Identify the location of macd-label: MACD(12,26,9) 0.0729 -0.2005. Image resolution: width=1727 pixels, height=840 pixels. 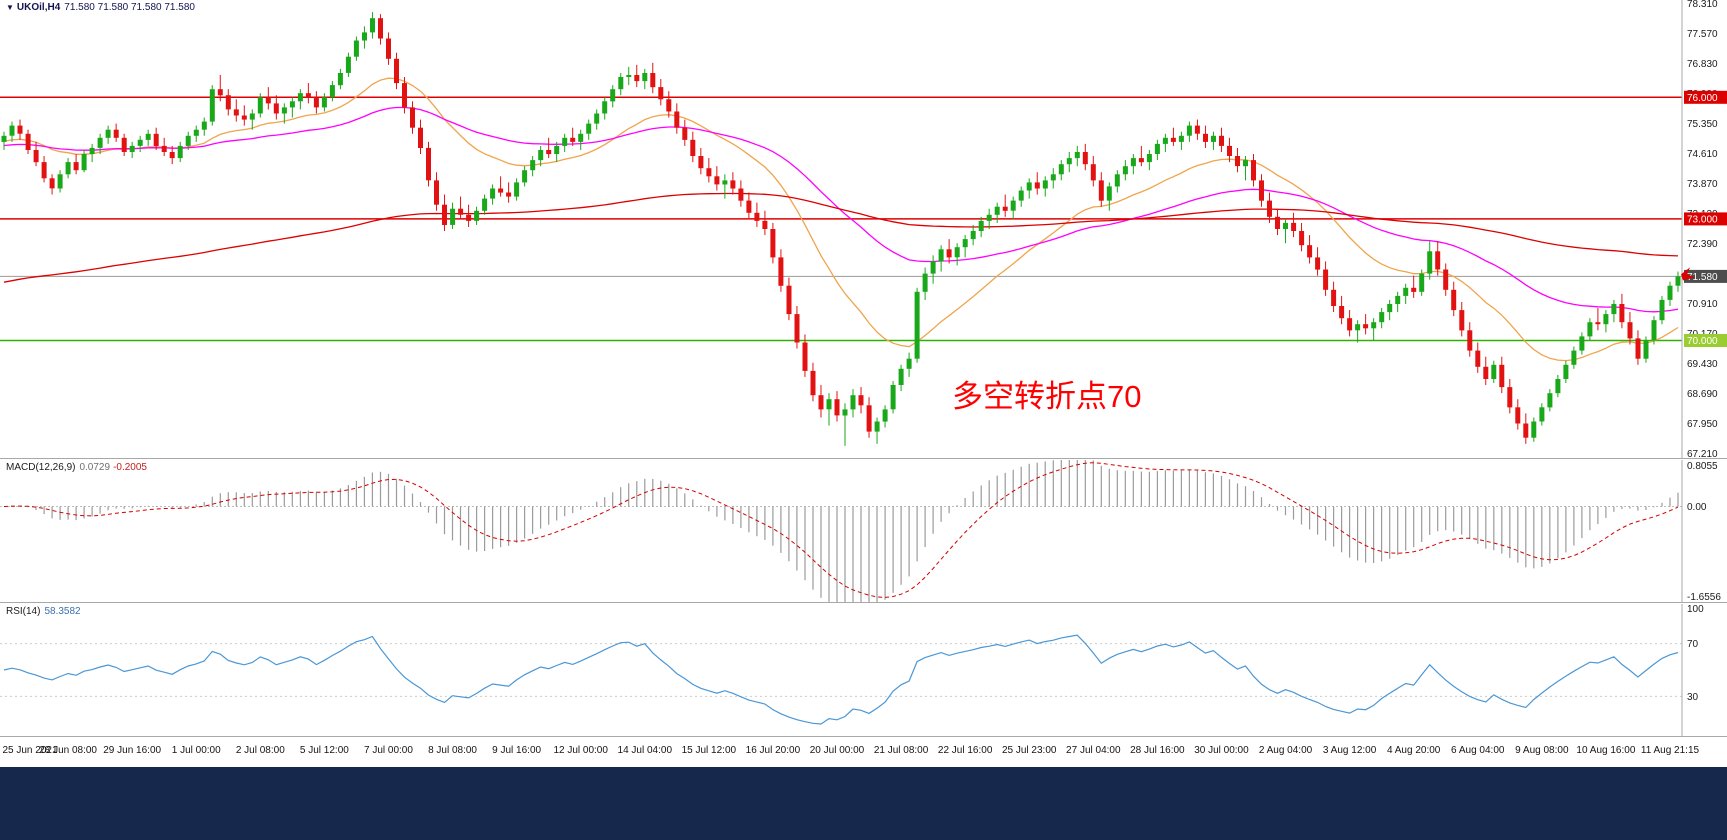
(76, 467).